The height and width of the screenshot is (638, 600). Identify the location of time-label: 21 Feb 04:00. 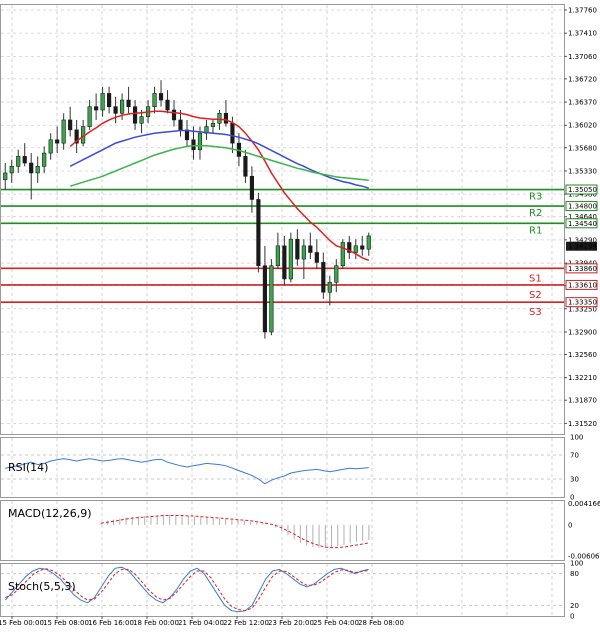
(201, 623).